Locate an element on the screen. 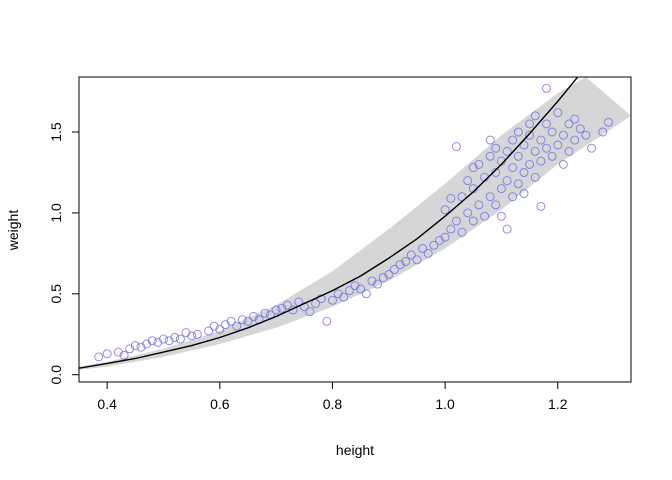 The image size is (672, 480). x-tick-label: 1.2 is located at coordinates (558, 404).